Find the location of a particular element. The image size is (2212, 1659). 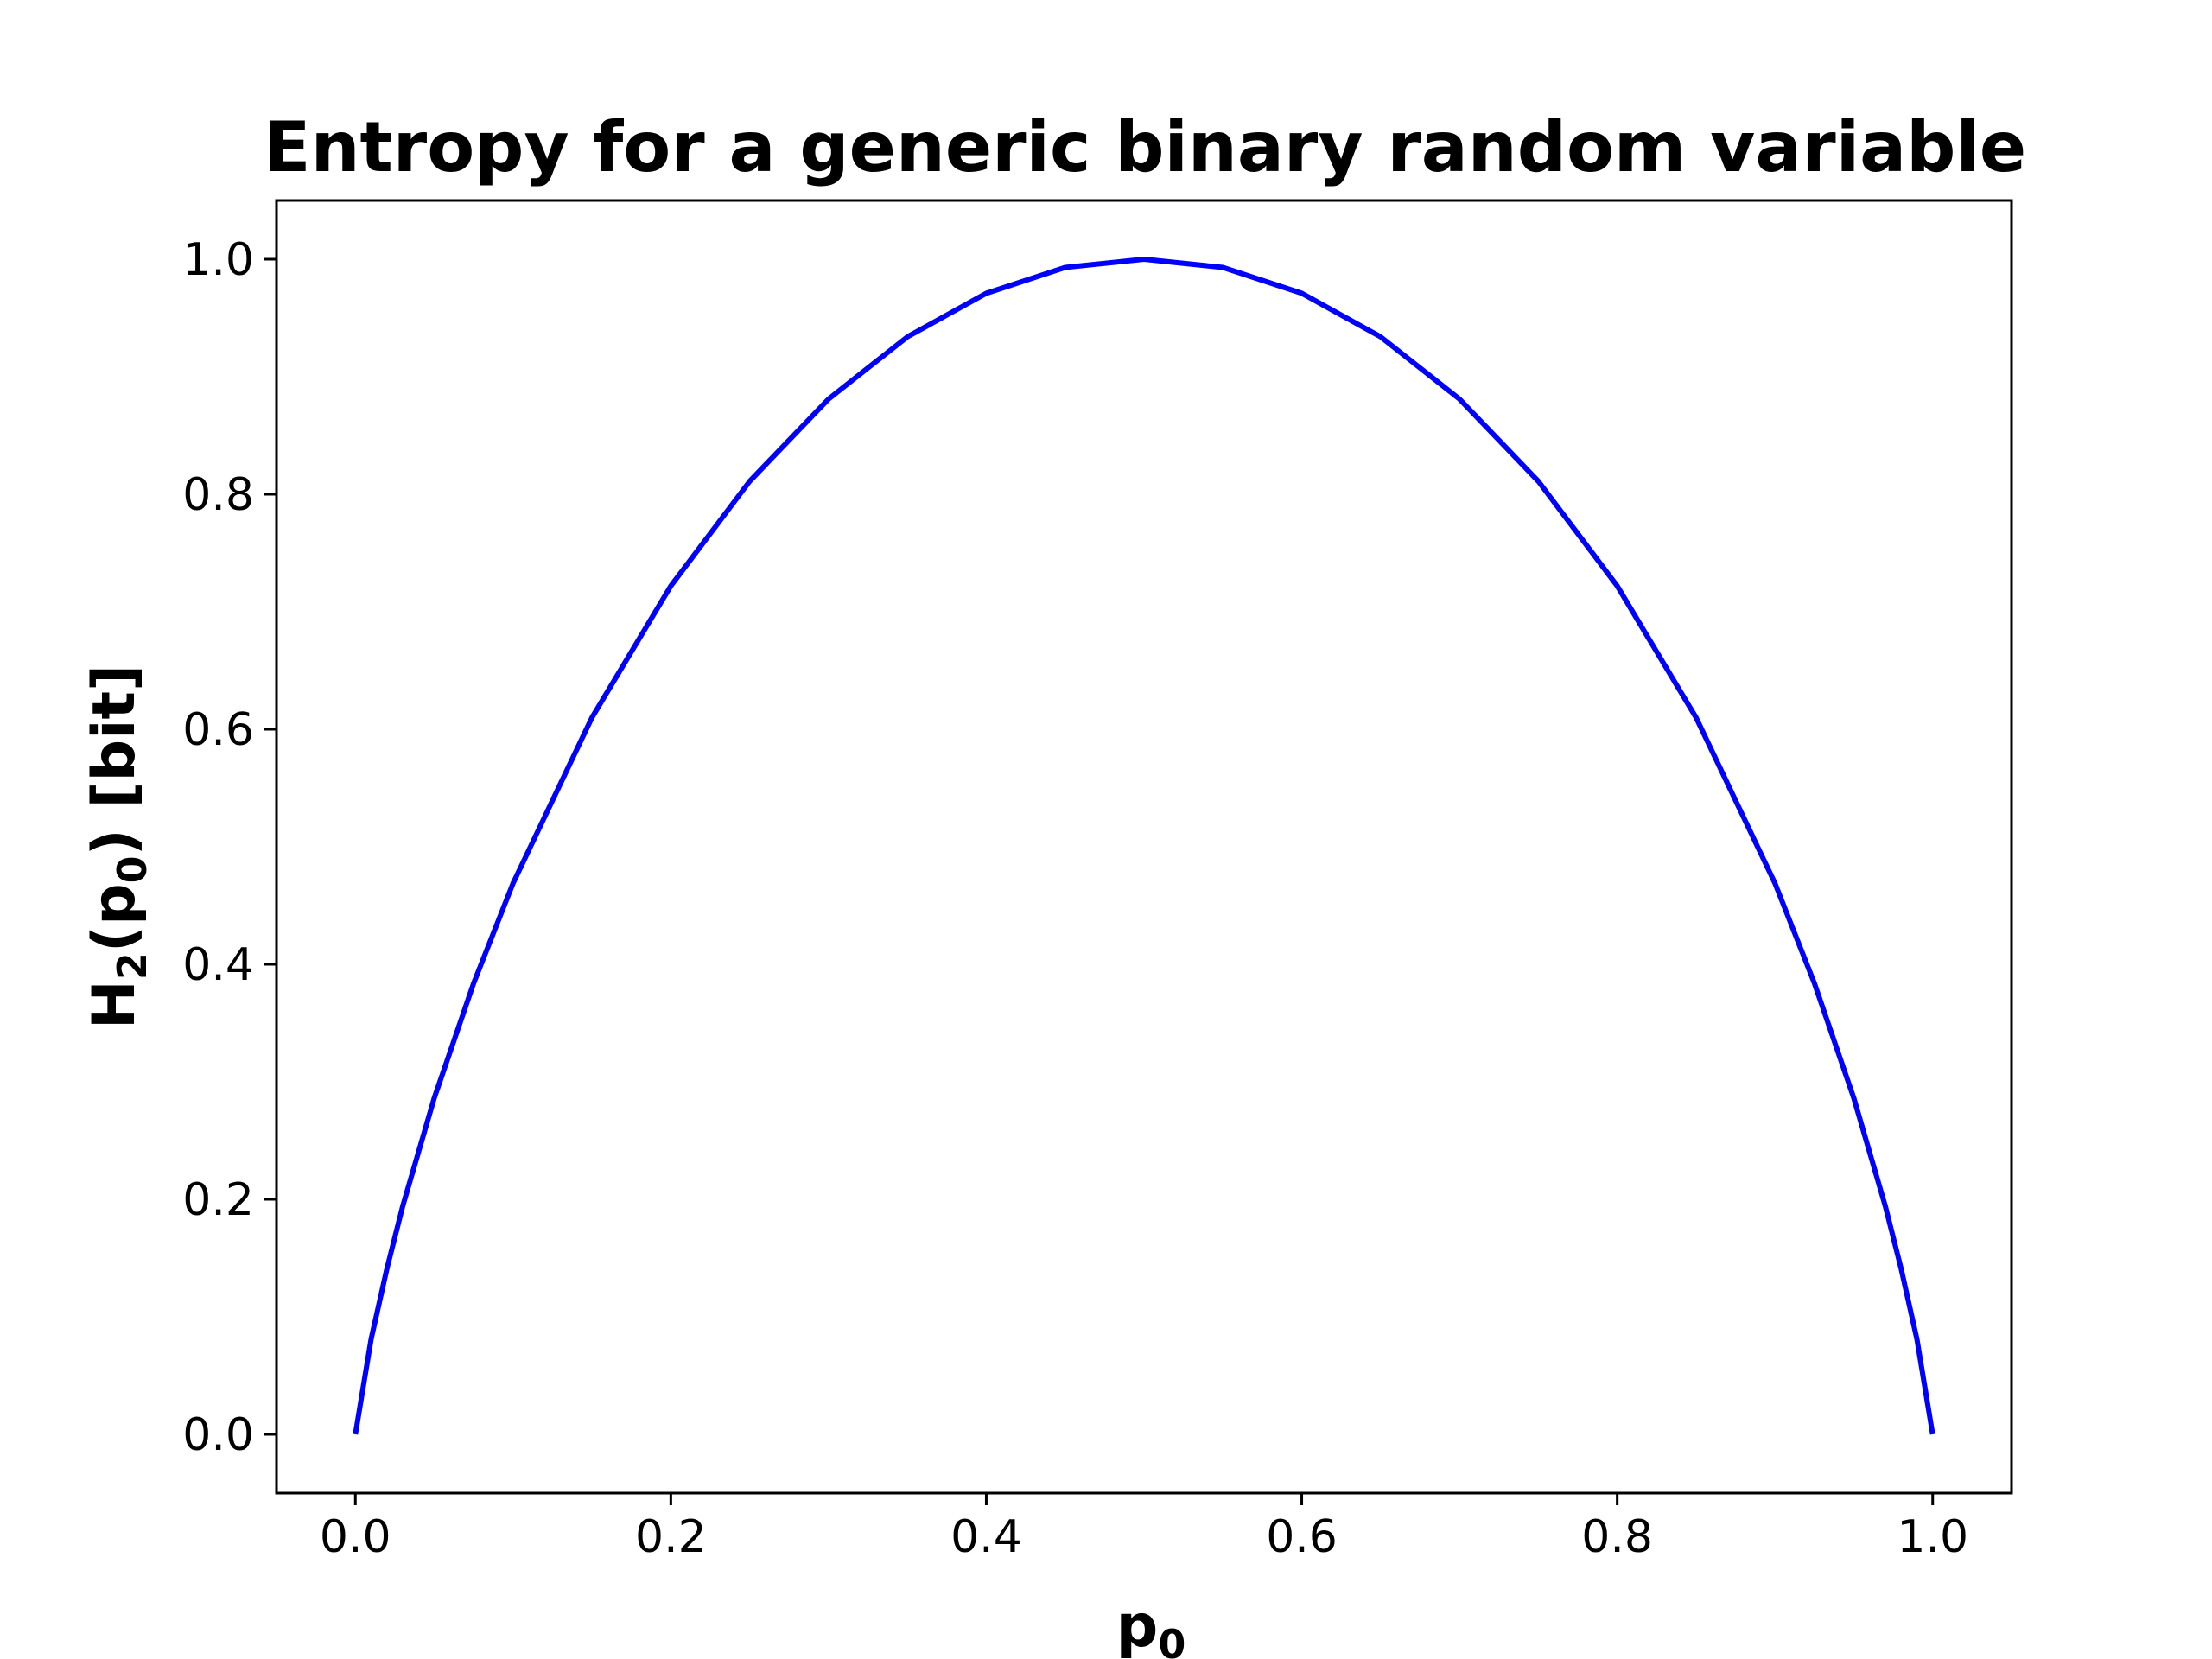

x-tick-label: 0.2 is located at coordinates (671, 1537).